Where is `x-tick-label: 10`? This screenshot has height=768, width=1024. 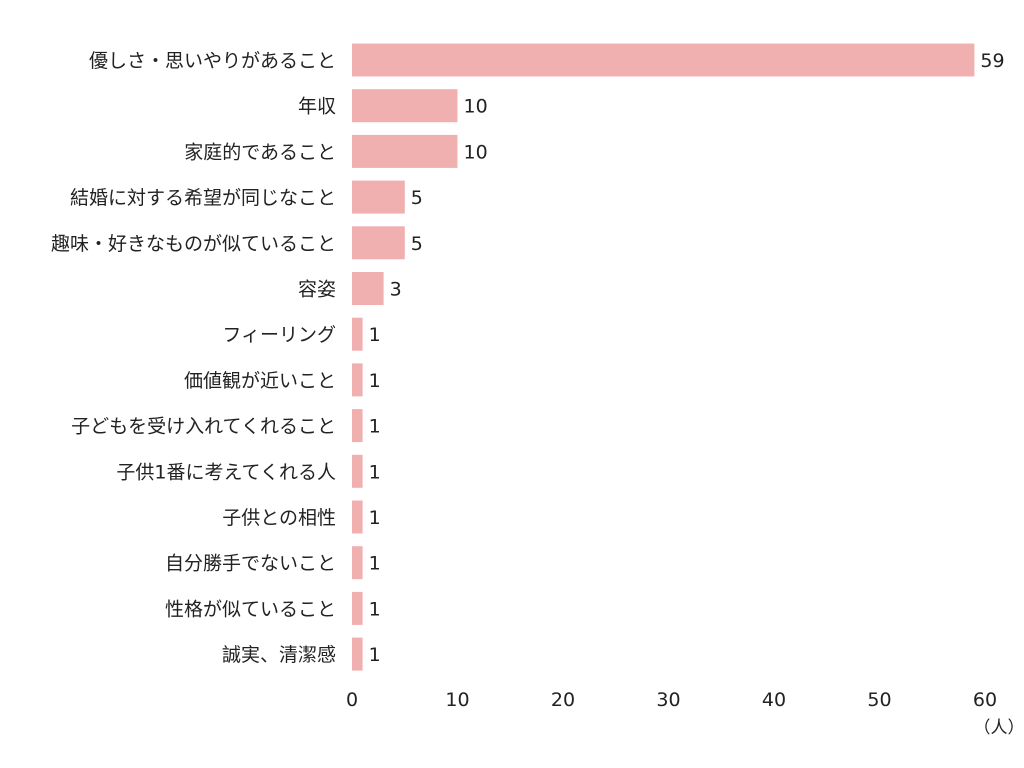 x-tick-label: 10 is located at coordinates (457, 700).